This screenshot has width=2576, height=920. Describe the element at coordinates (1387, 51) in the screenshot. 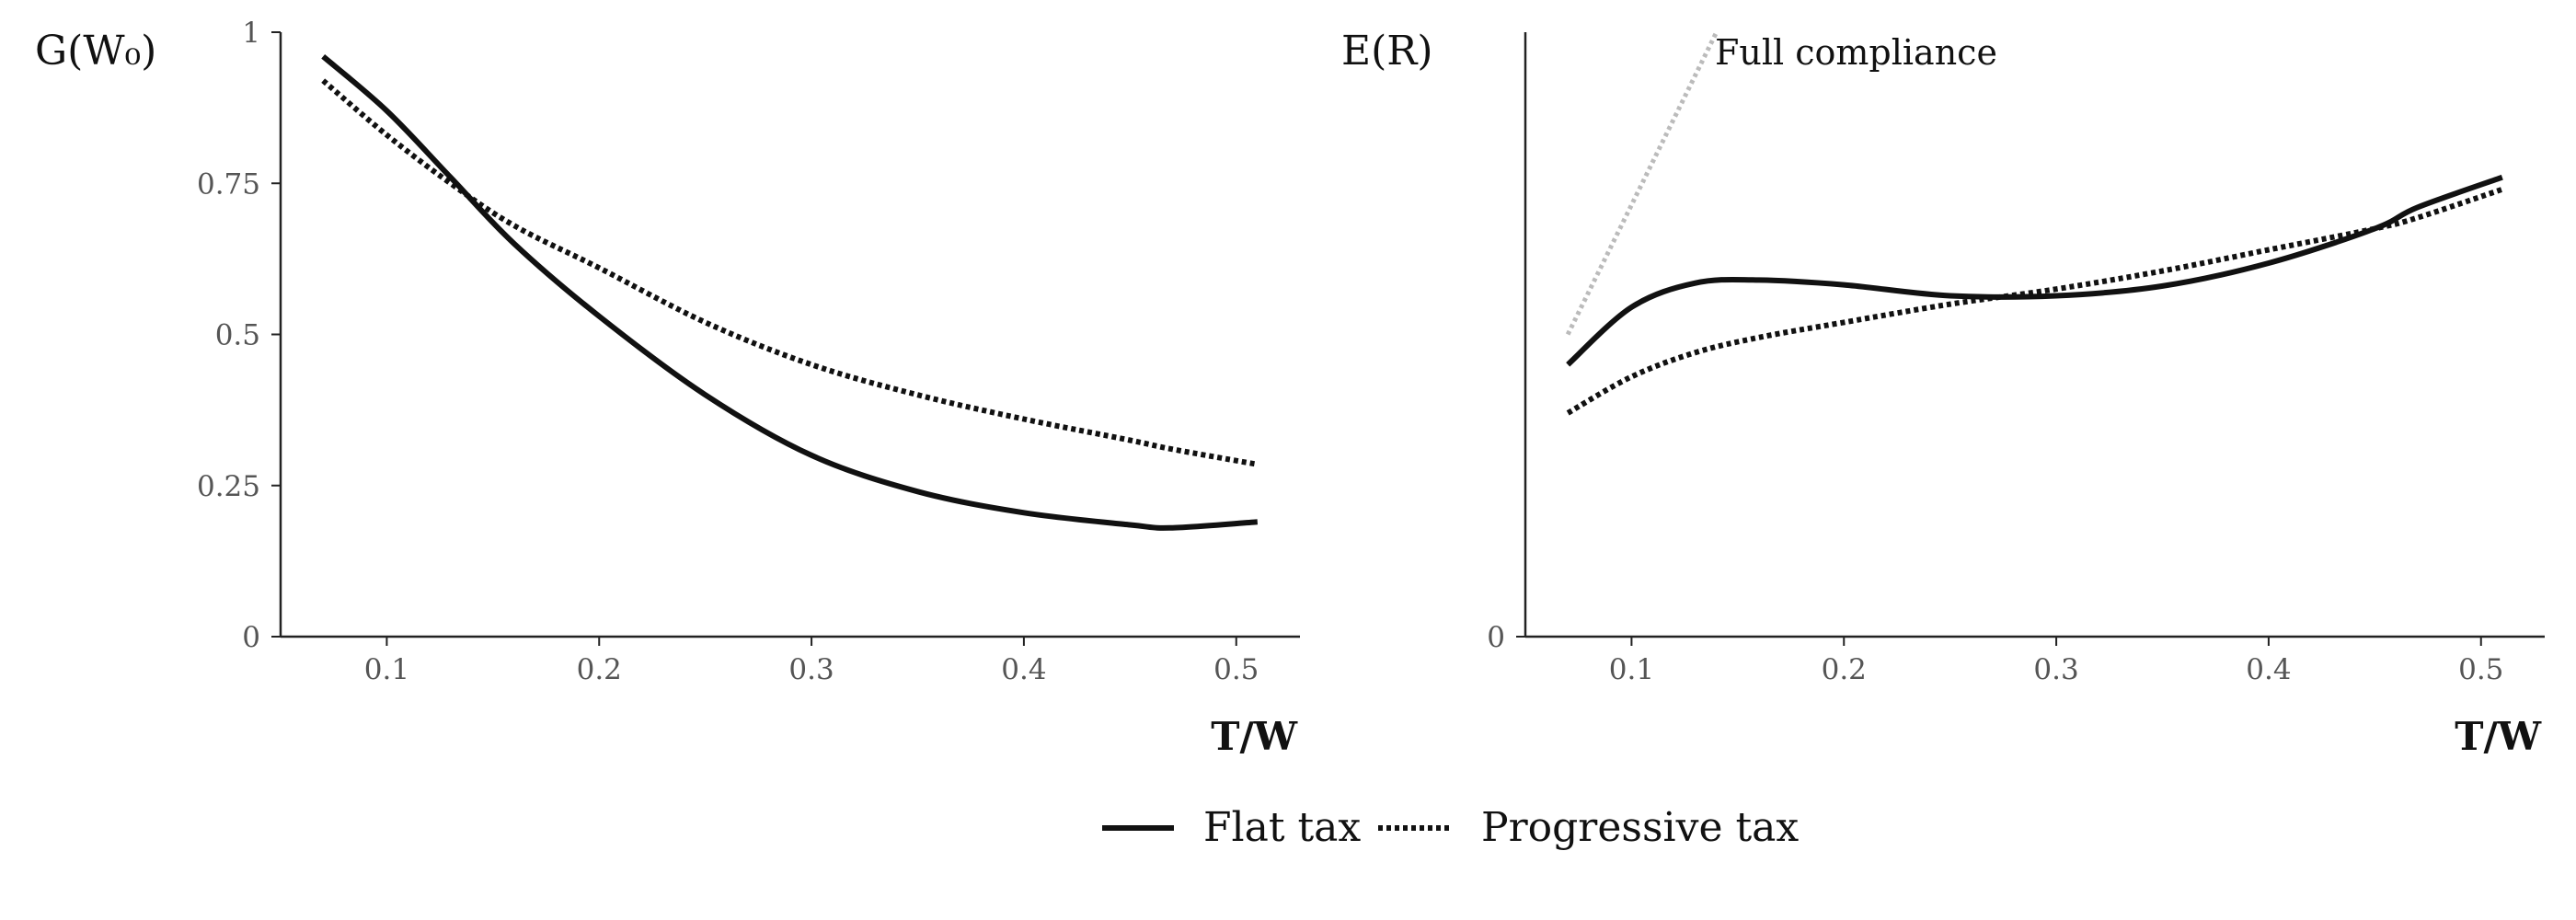

I see `y-axis-label: E(R)` at that location.